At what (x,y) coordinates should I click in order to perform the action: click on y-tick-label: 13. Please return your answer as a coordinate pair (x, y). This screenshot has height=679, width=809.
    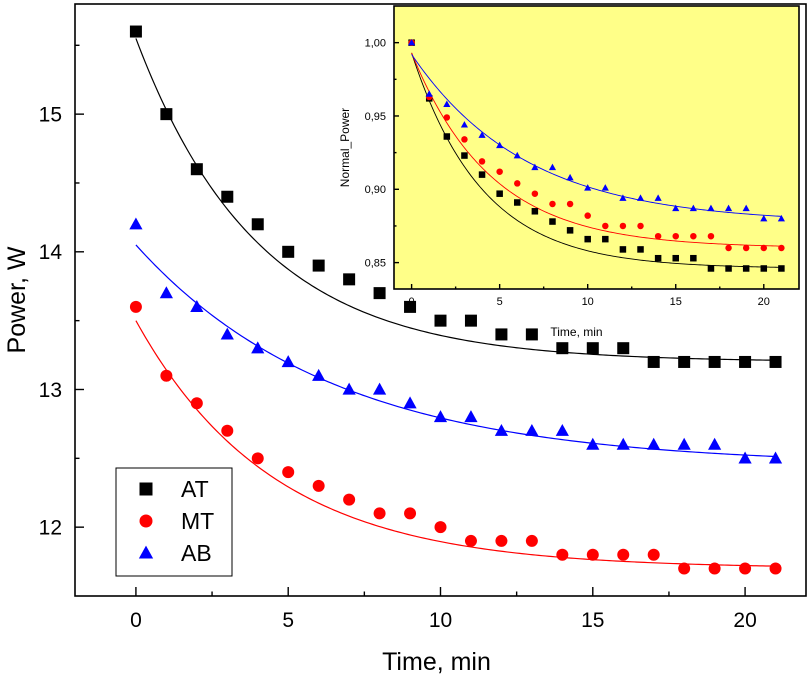
    Looking at the image, I should click on (50, 390).